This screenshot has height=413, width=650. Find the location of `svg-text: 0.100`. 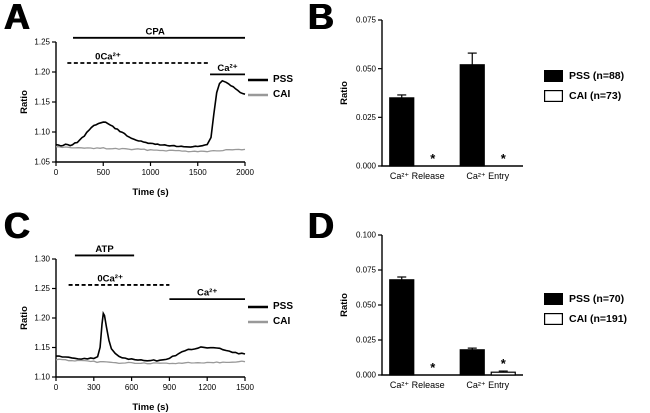

svg-text: 0.100 is located at coordinates (366, 235).